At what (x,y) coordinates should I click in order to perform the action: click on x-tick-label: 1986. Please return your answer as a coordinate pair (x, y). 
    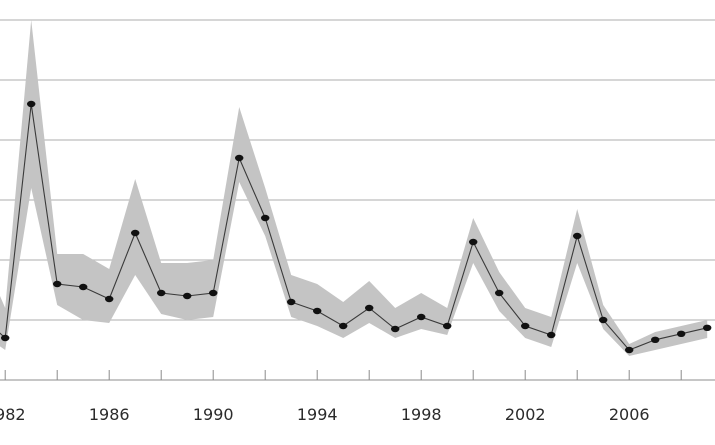
    Looking at the image, I should click on (109, 414).